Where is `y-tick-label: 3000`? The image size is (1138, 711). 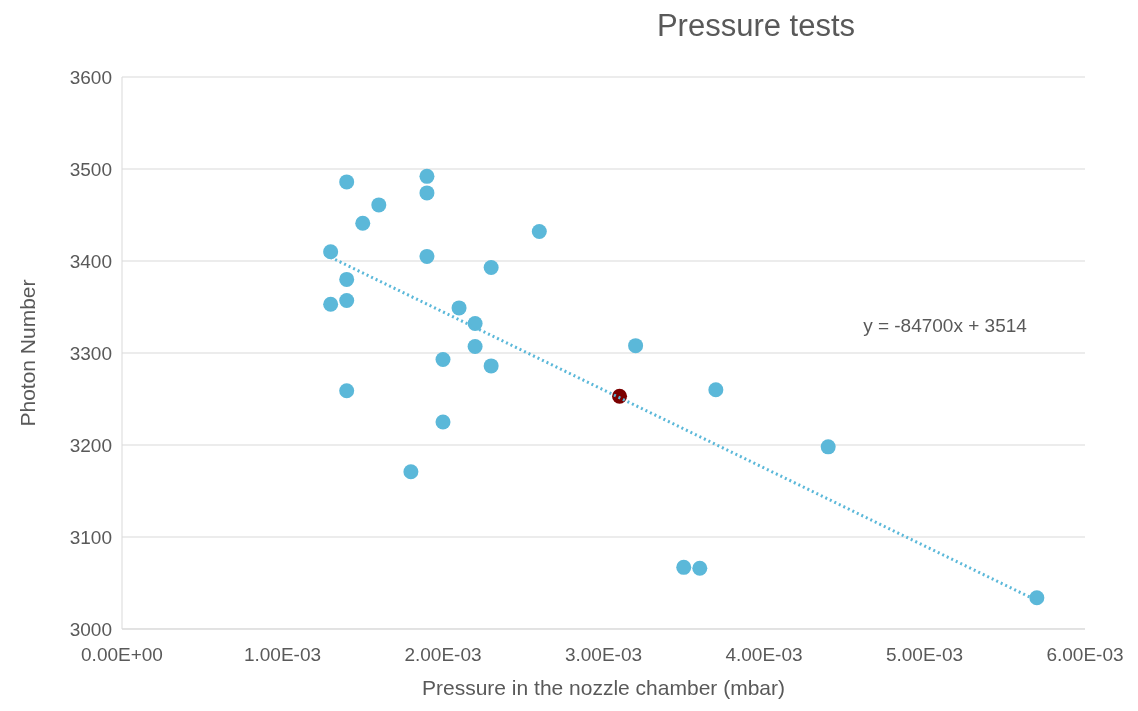 y-tick-label: 3000 is located at coordinates (90, 629).